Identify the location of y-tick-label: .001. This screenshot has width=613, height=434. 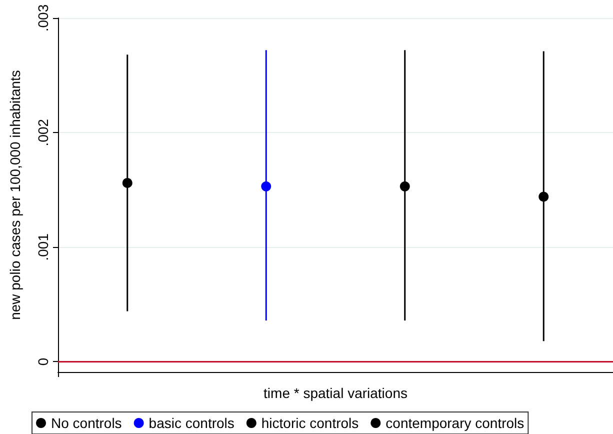
(43, 247).